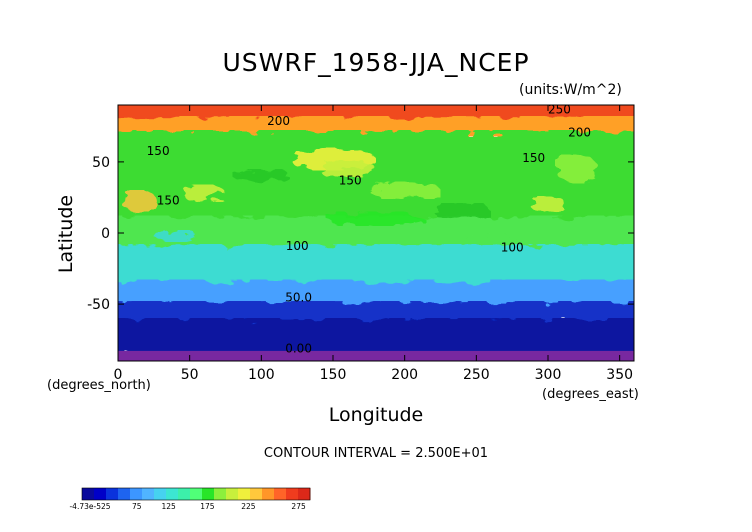 This screenshot has height=532, width=752. I want to click on colorbar-frame, so click(196, 494).